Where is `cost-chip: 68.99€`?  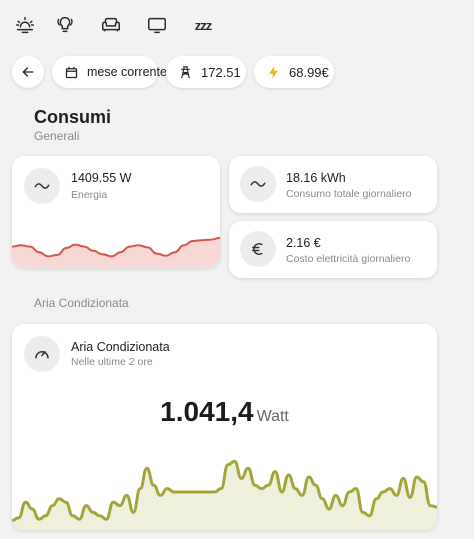 cost-chip: 68.99€ is located at coordinates (294, 72).